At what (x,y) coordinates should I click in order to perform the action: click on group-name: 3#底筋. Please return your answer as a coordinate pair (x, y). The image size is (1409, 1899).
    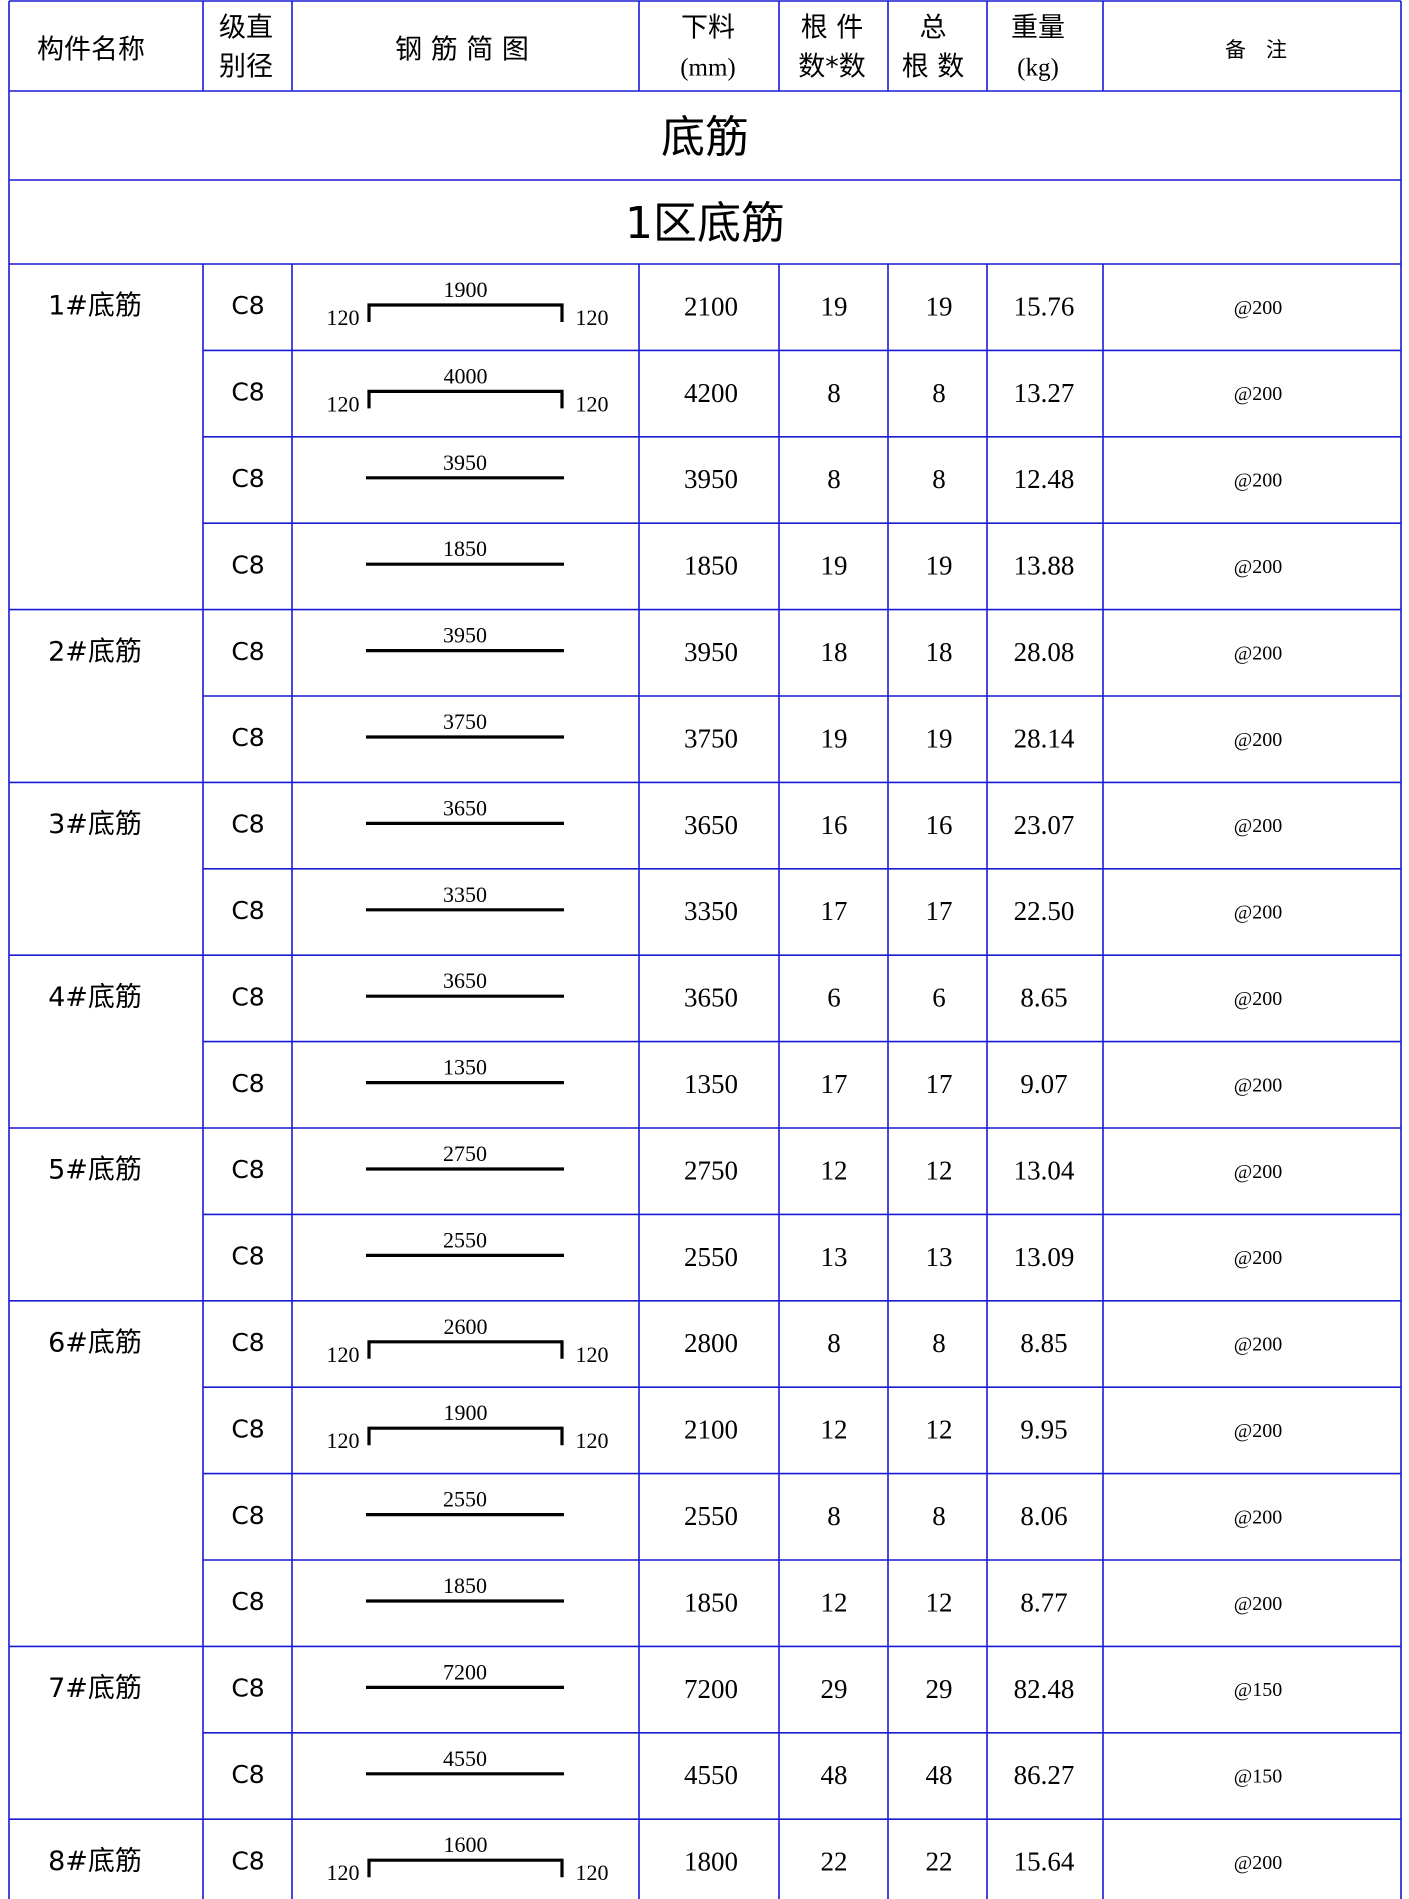
    Looking at the image, I should click on (95, 824).